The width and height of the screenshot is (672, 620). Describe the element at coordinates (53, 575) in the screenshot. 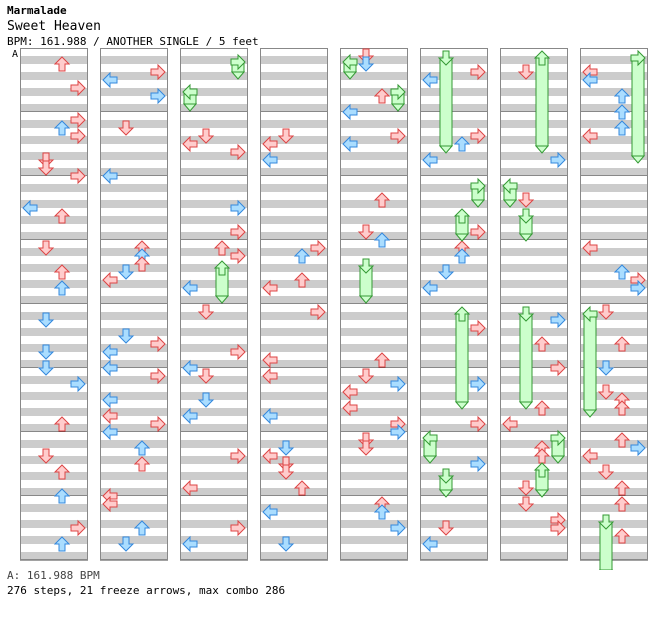

I see `bpm-legend: A: 161.988 BPM` at that location.